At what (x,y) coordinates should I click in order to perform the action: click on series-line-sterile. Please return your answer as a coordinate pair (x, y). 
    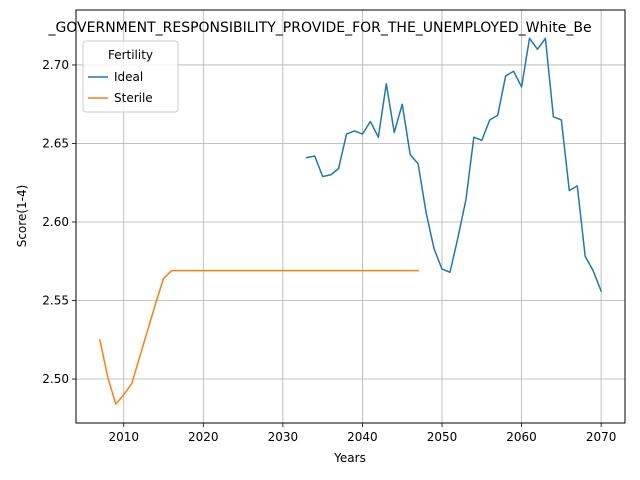
    Looking at the image, I should click on (258, 337).